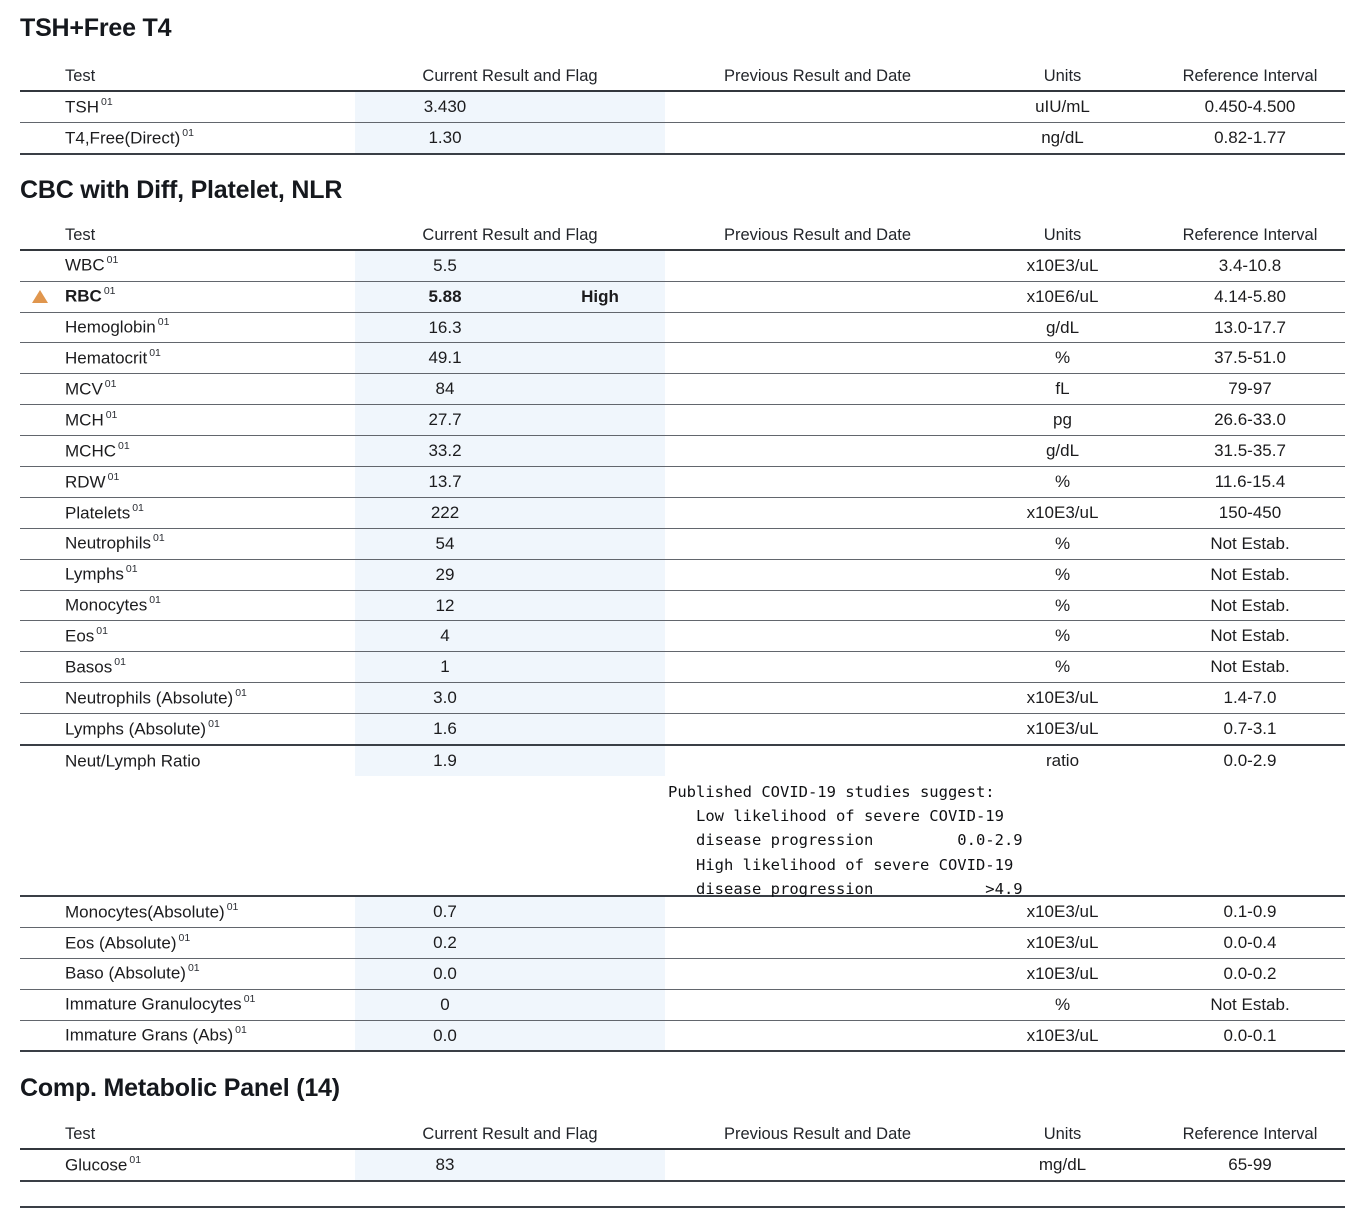 The width and height of the screenshot is (1362, 1228). Describe the element at coordinates (80, 234) in the screenshot. I see `column-header-test: Test` at that location.